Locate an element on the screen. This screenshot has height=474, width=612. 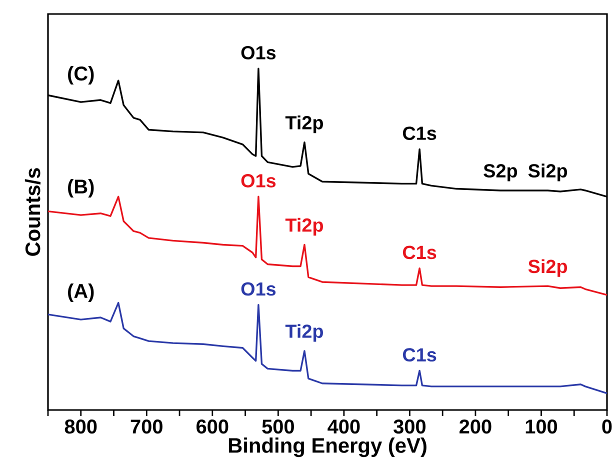
series-label: (B) is located at coordinates (81, 188).